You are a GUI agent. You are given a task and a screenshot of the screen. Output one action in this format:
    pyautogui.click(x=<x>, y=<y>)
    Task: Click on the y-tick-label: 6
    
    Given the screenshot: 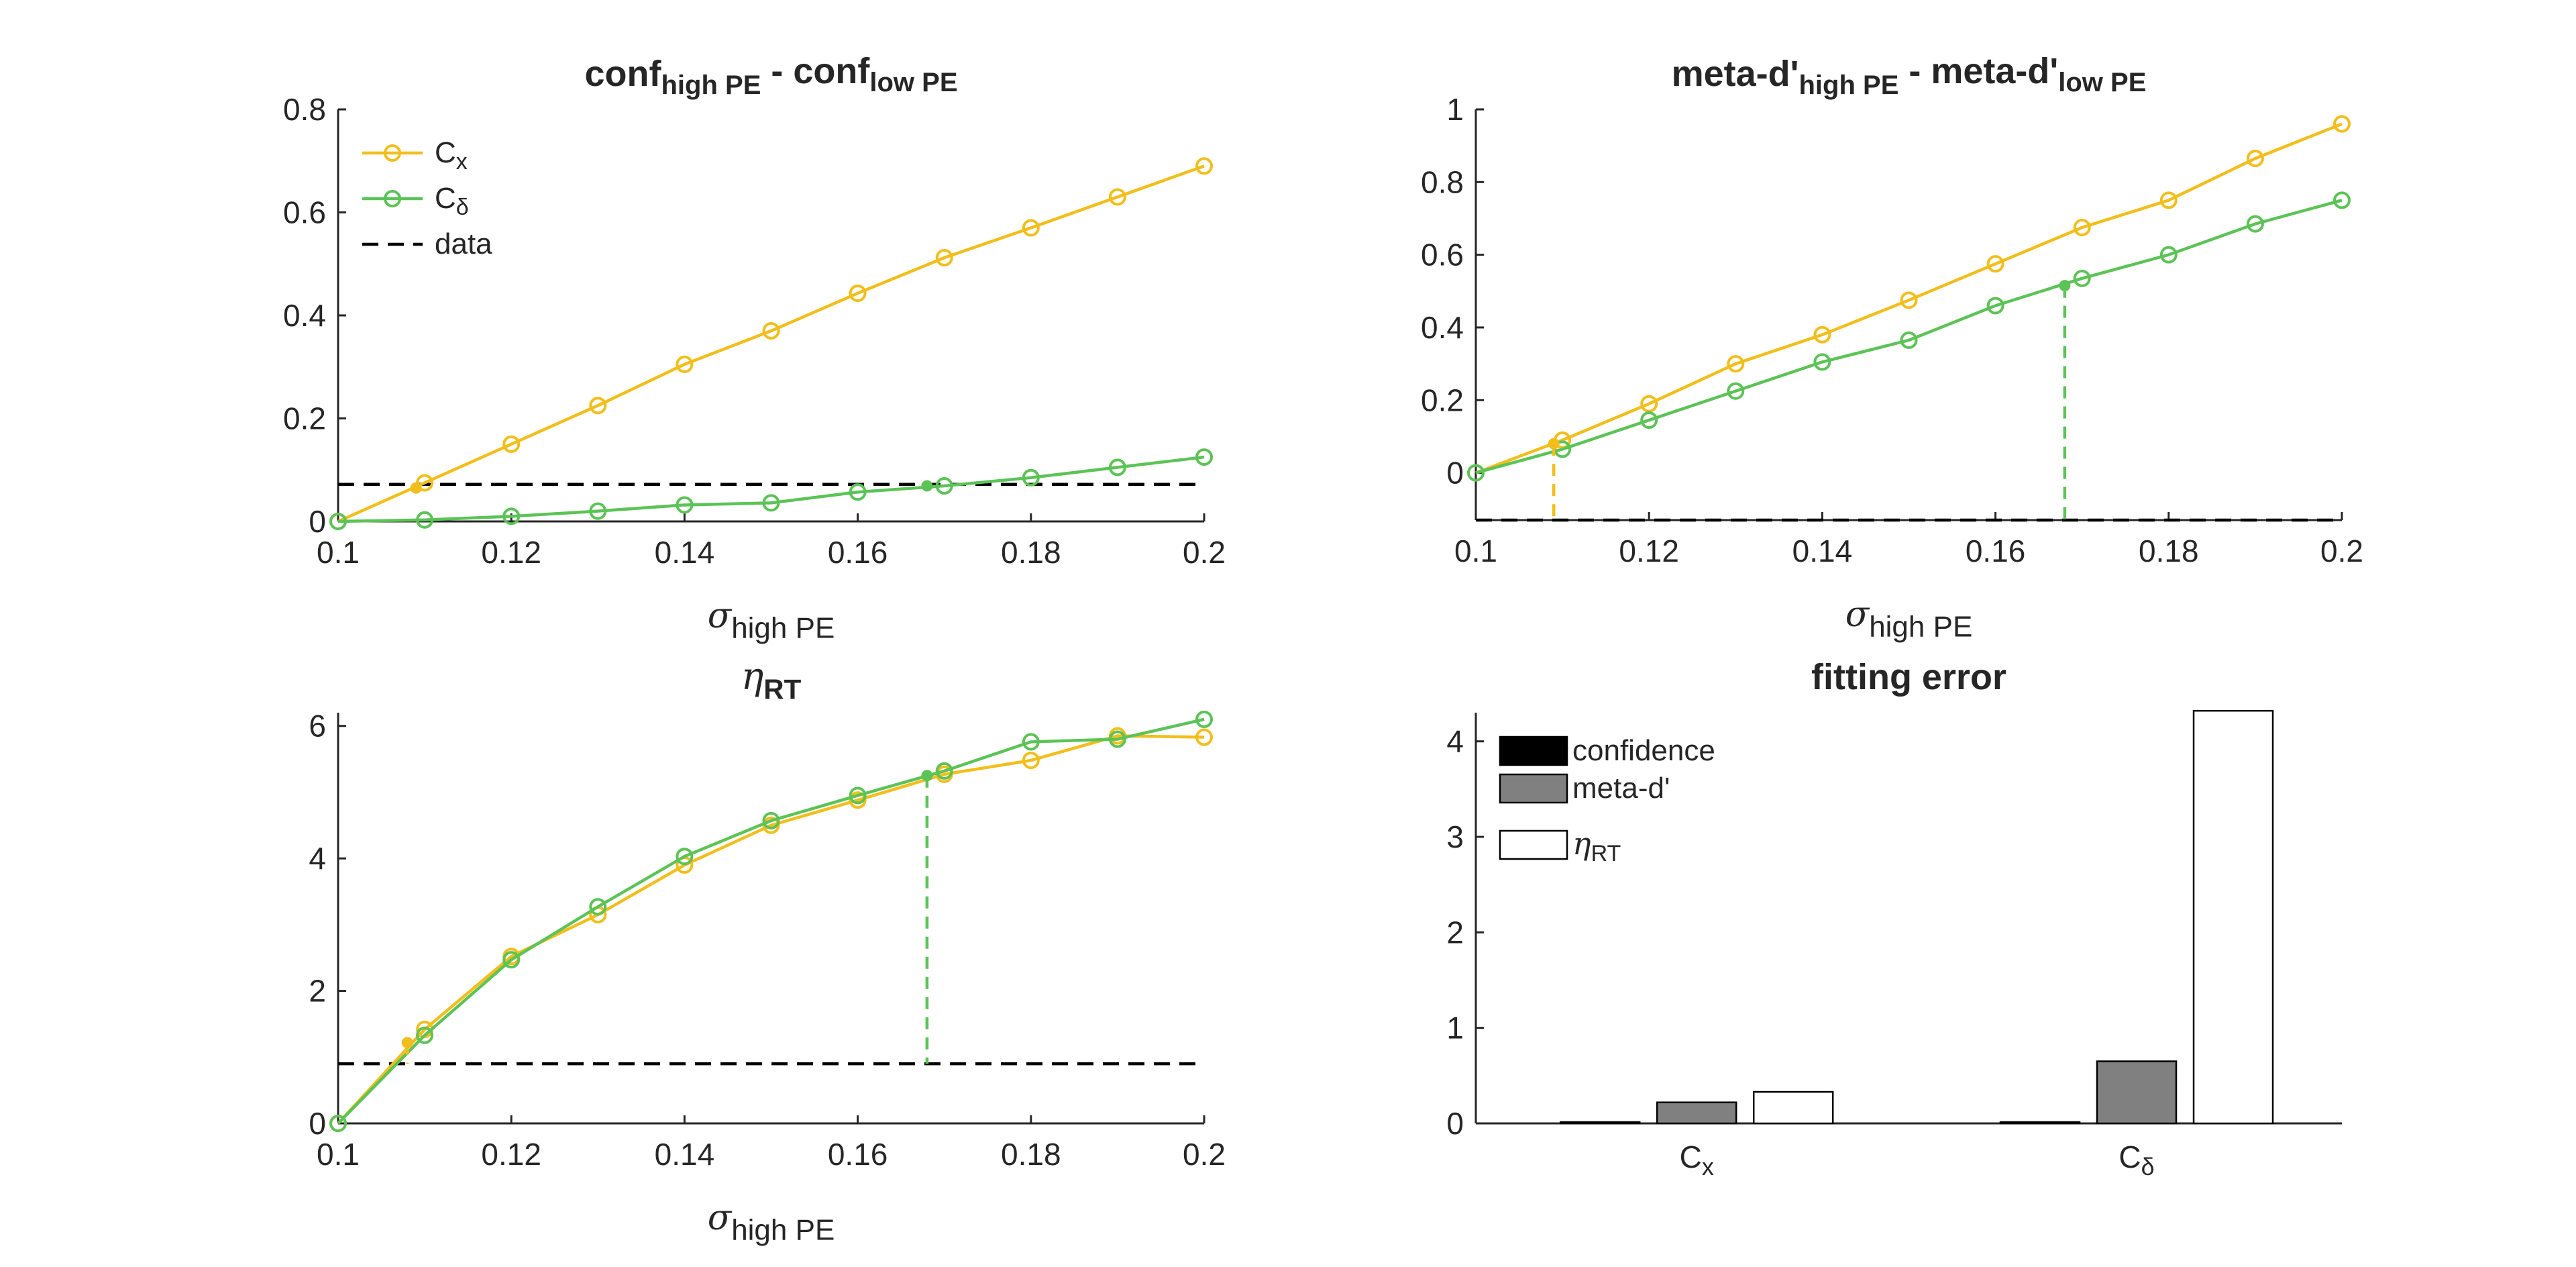 What is the action you would take?
    pyautogui.click(x=317, y=726)
    